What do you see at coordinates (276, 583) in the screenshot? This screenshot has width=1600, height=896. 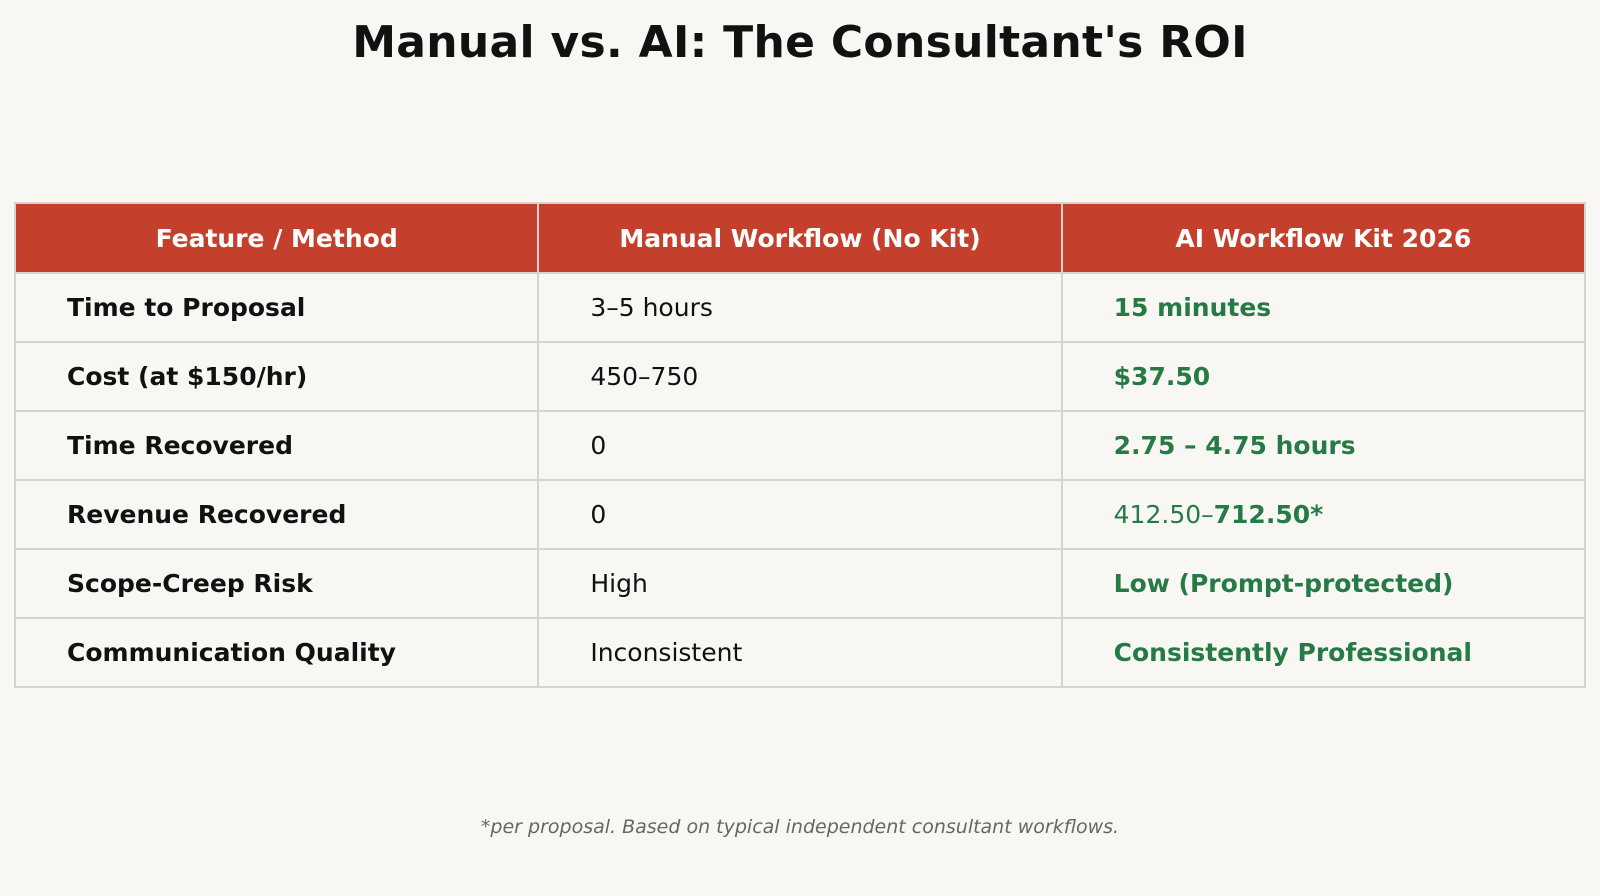 I see `feature-cell: Scope-Creep Risk` at bounding box center [276, 583].